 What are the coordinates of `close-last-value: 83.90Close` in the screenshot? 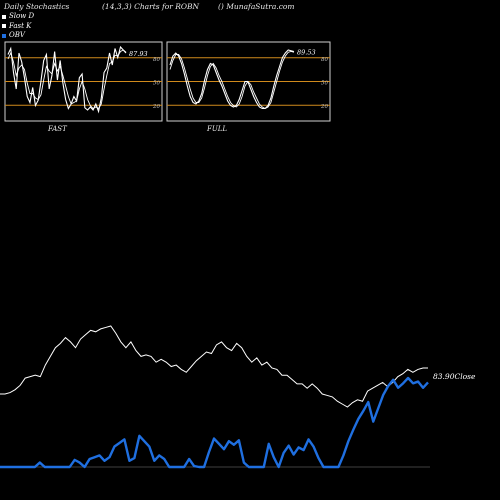 It's located at (454, 376).